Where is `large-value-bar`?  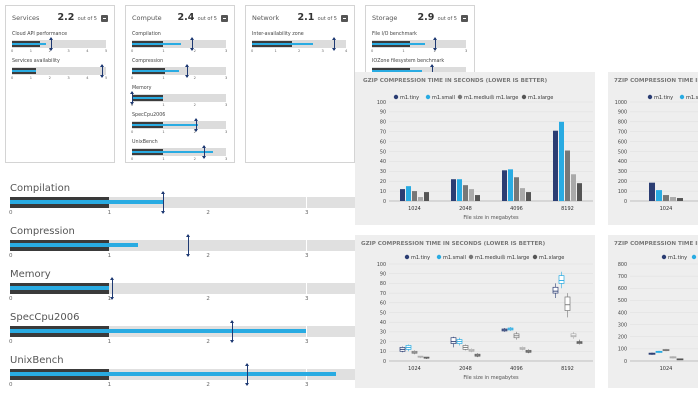 large-value-bar is located at coordinates (173, 374).